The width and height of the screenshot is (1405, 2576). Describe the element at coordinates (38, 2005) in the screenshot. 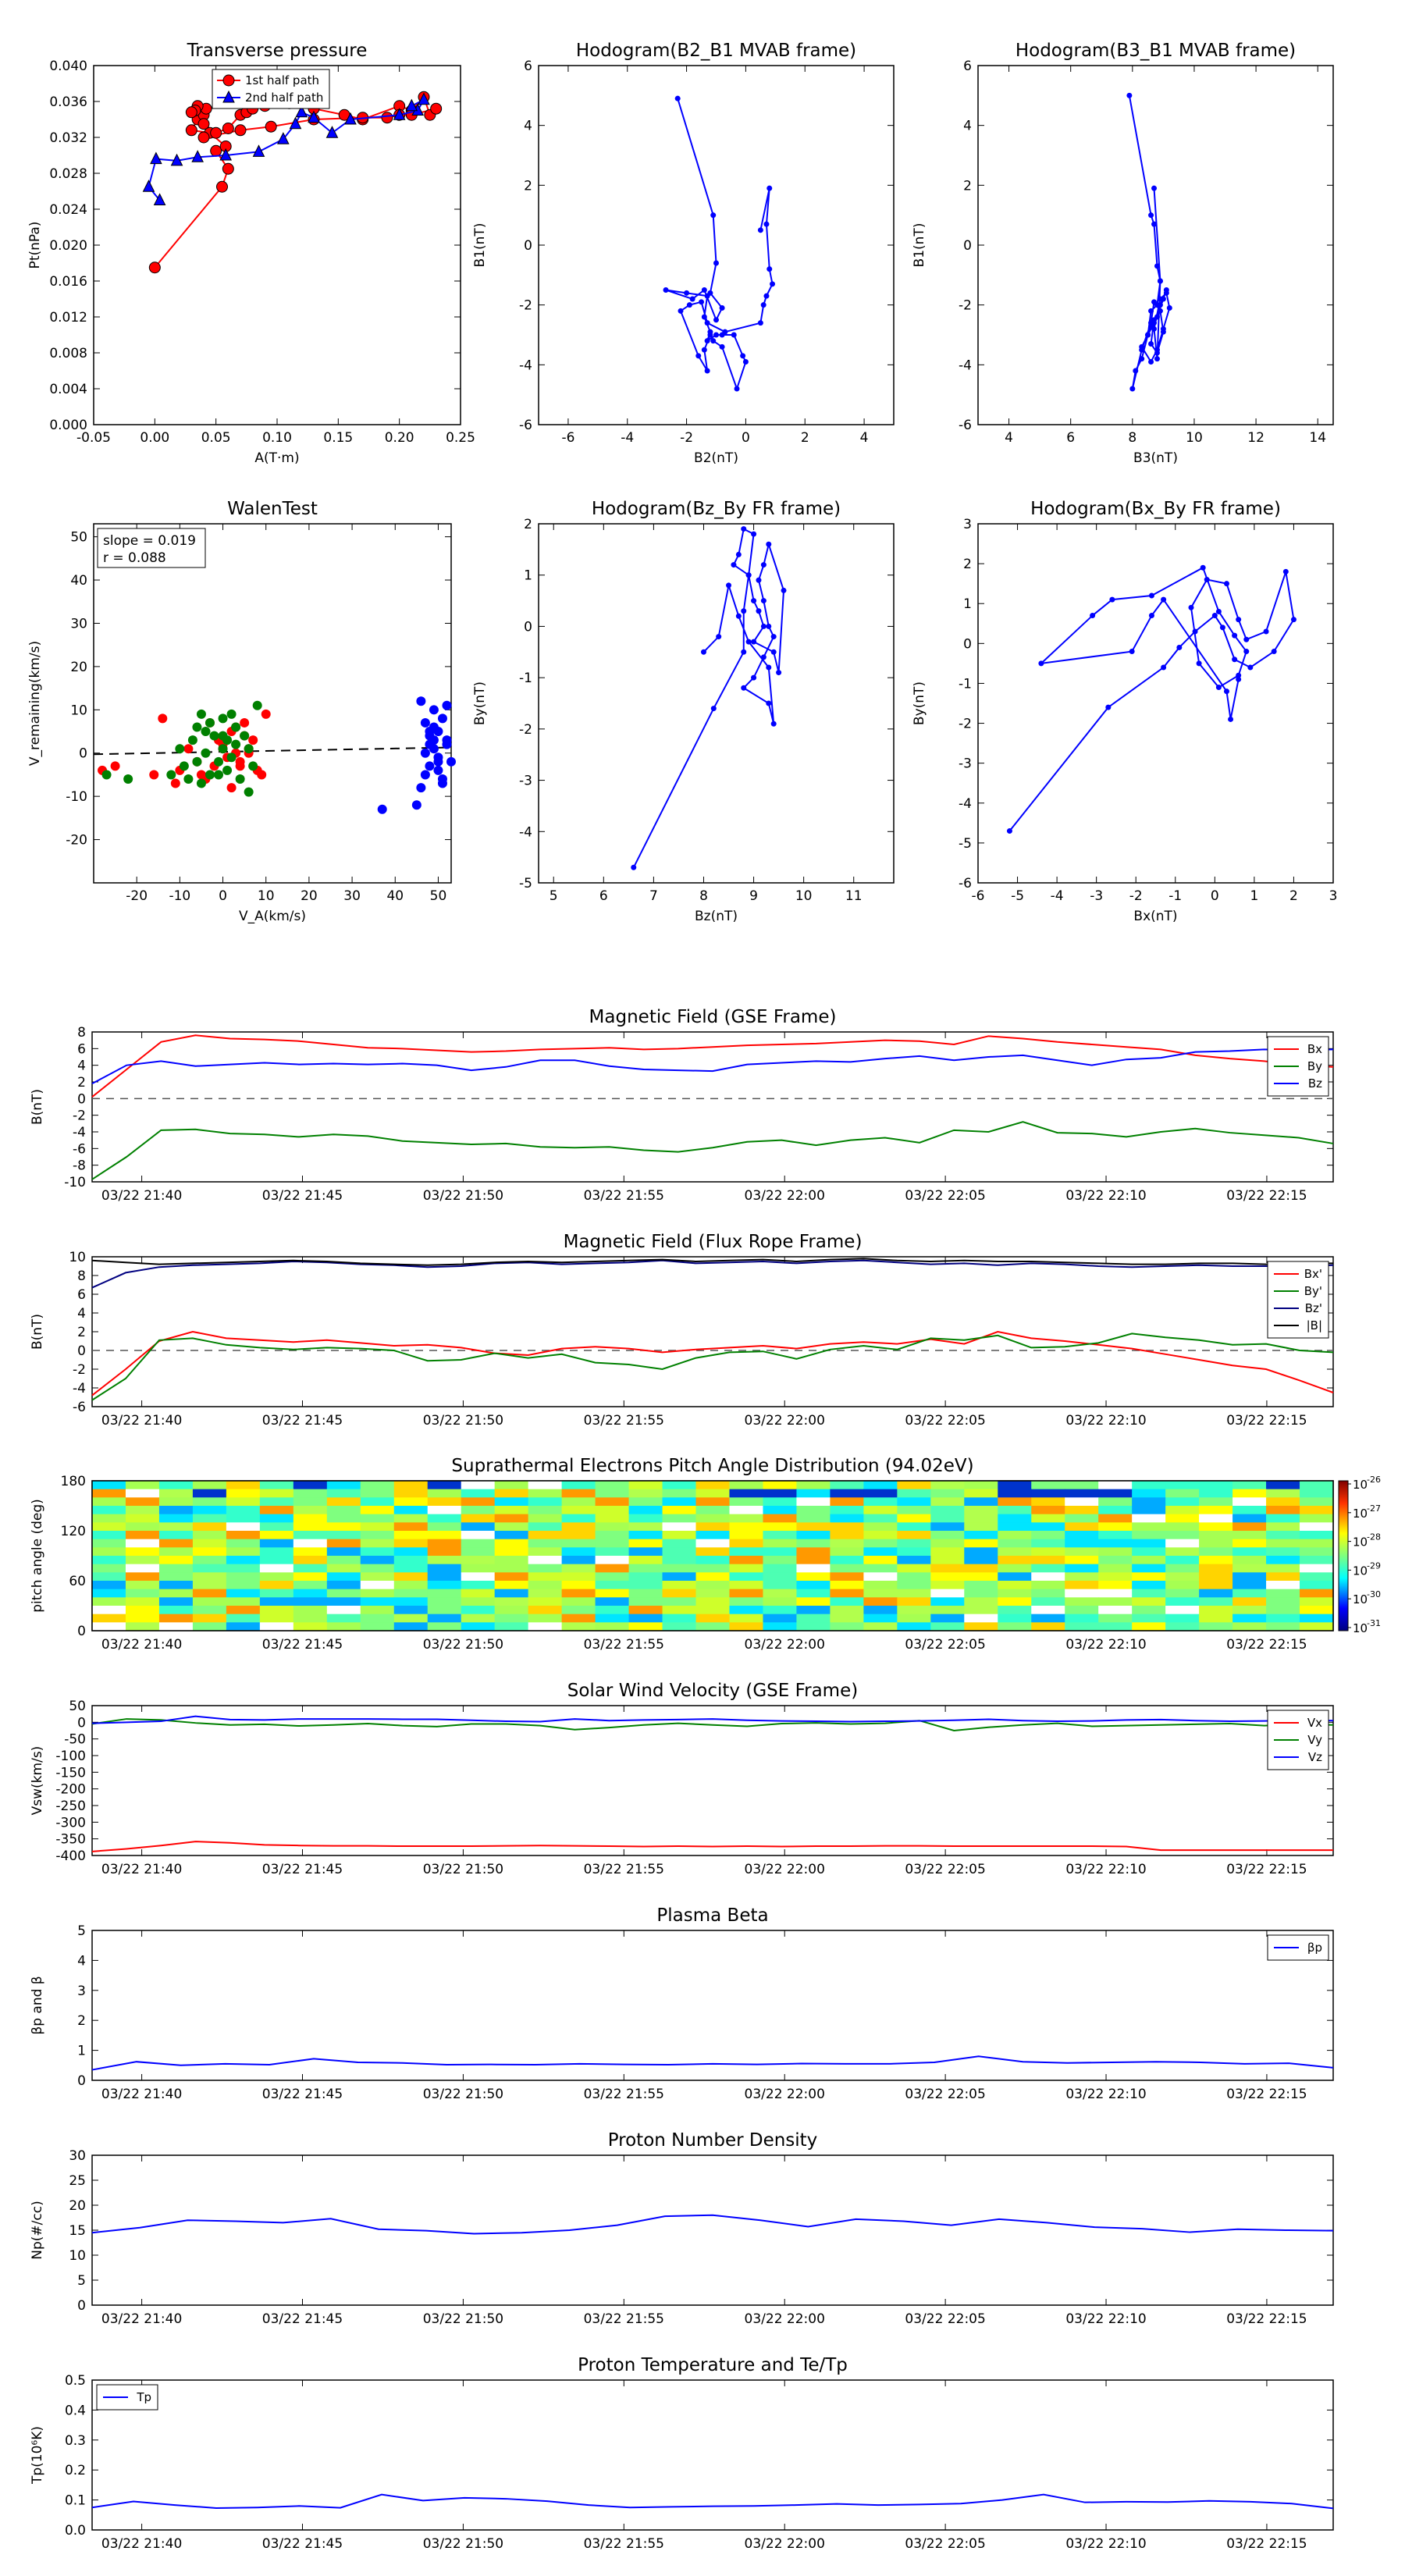

I see `y-axis-label: βp and β` at that location.